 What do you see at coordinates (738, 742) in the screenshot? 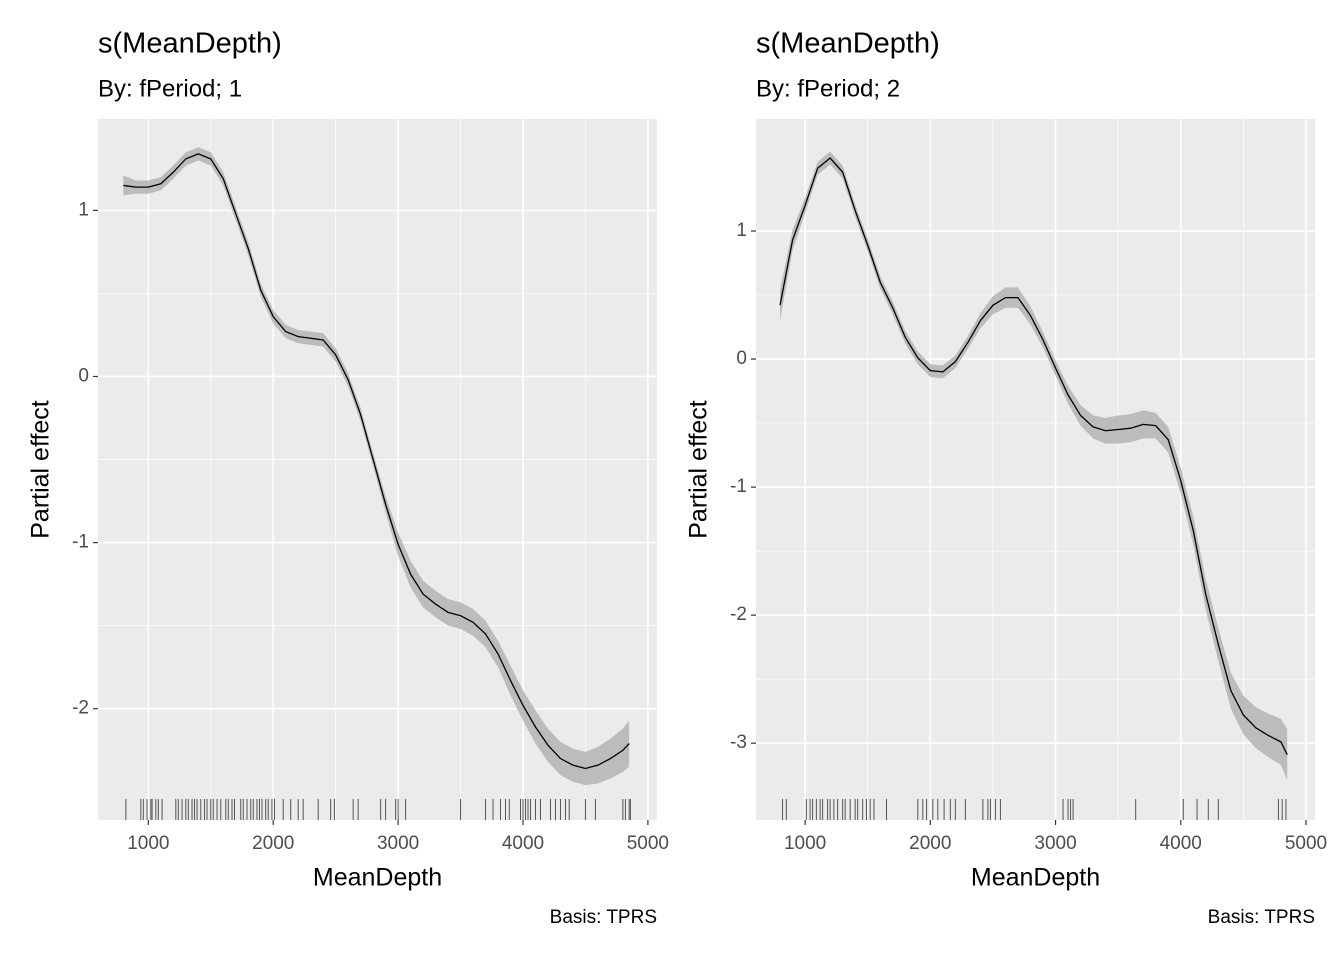
I see `y-tick-label: -3` at bounding box center [738, 742].